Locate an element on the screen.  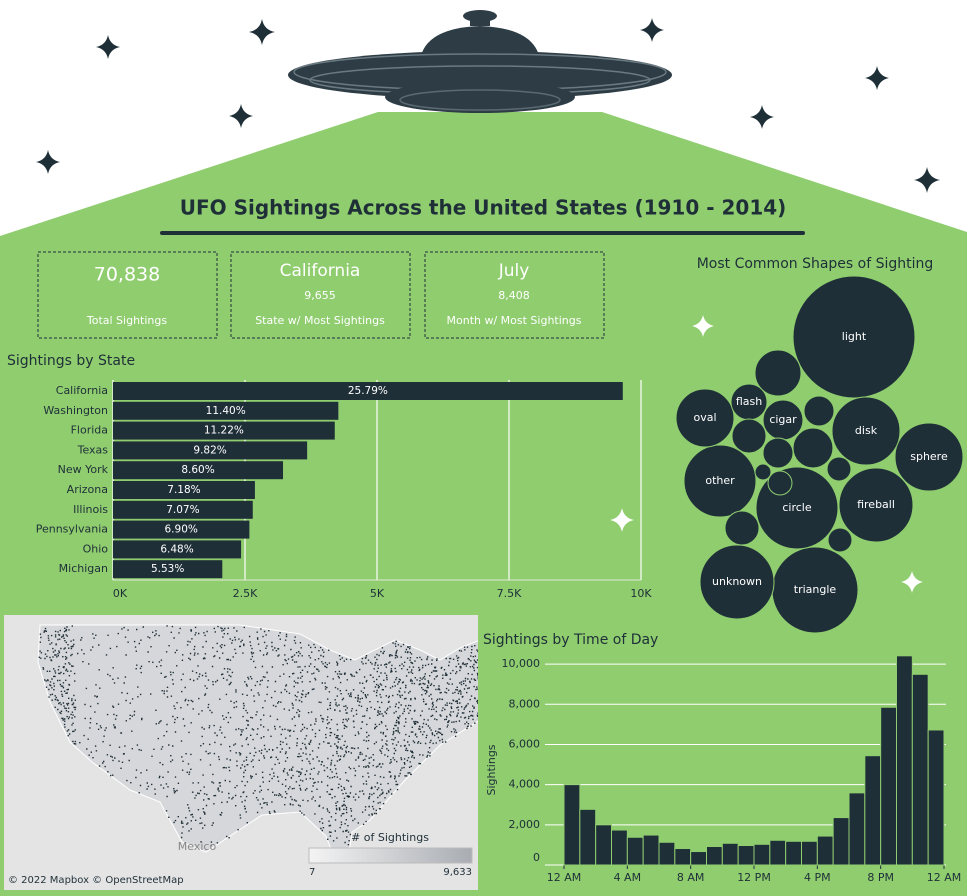
value-label: 7.07% is located at coordinates (182, 510).